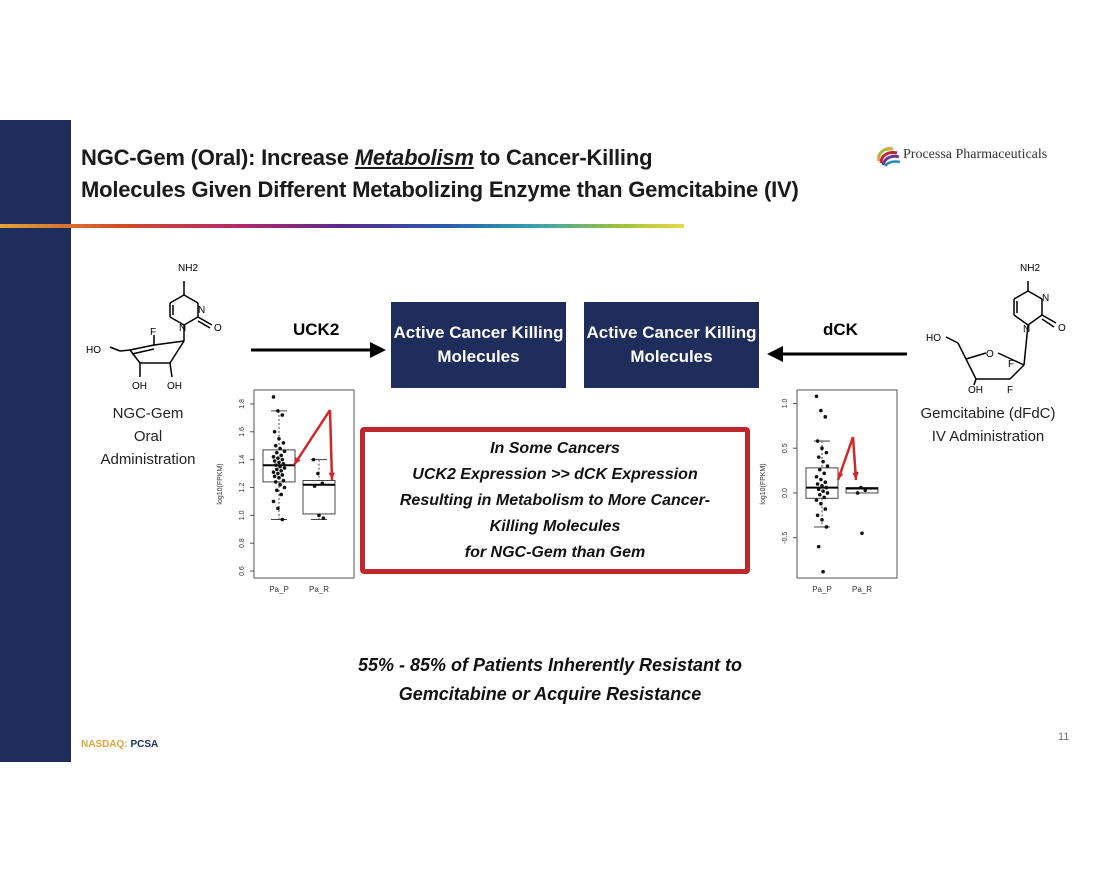 This screenshot has height=881, width=1100. I want to click on ngc-gem-caption: NGC-Gem Oral Administration, so click(148, 436).